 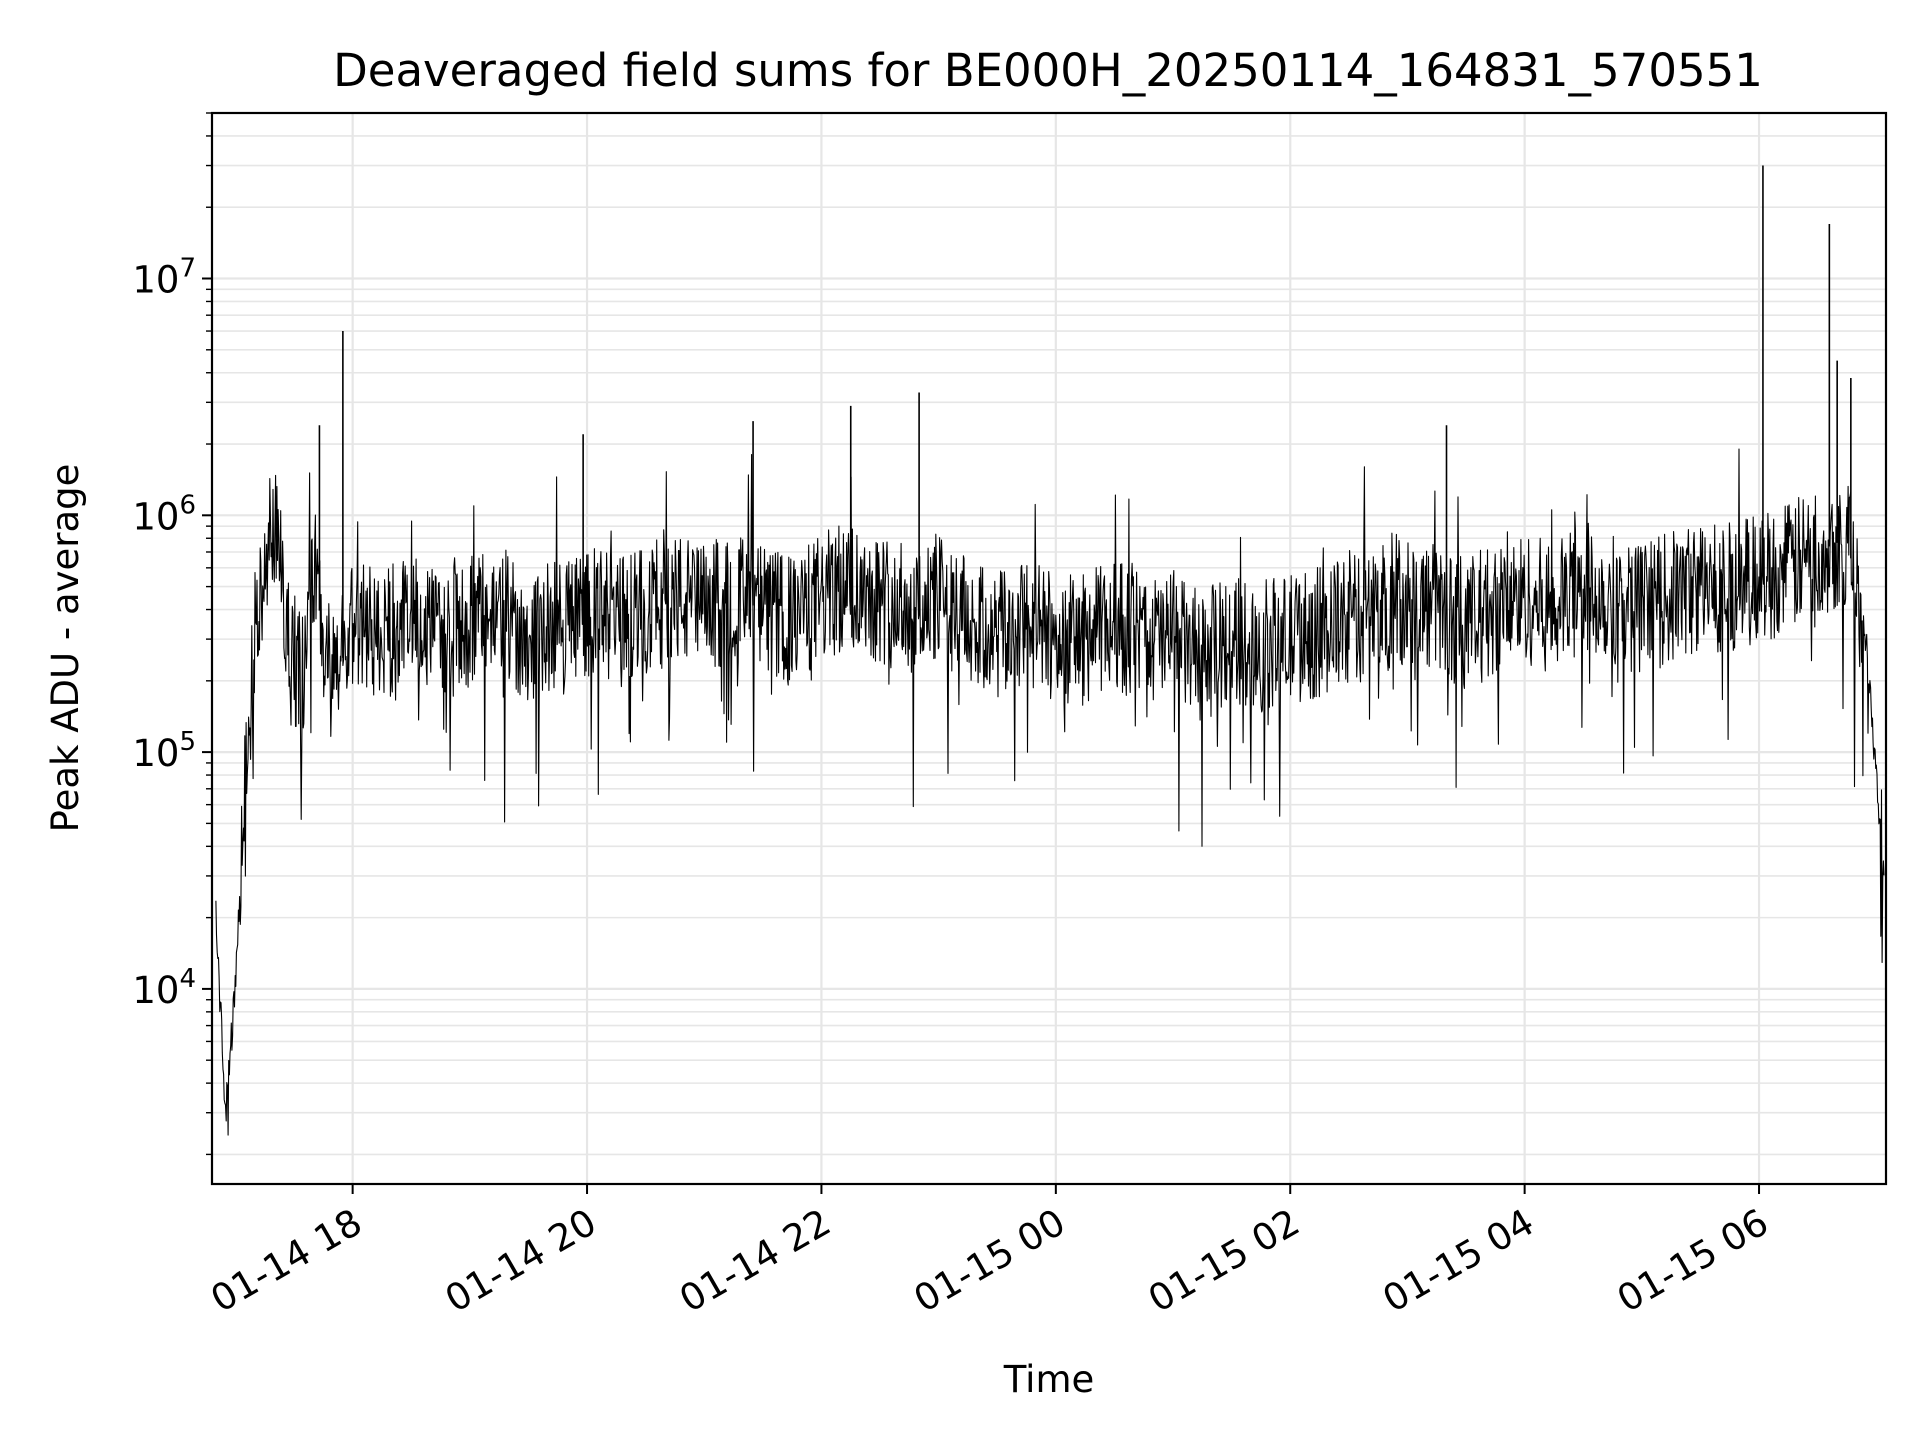 I want to click on x-axis-label: Time, so click(x=1049, y=1379).